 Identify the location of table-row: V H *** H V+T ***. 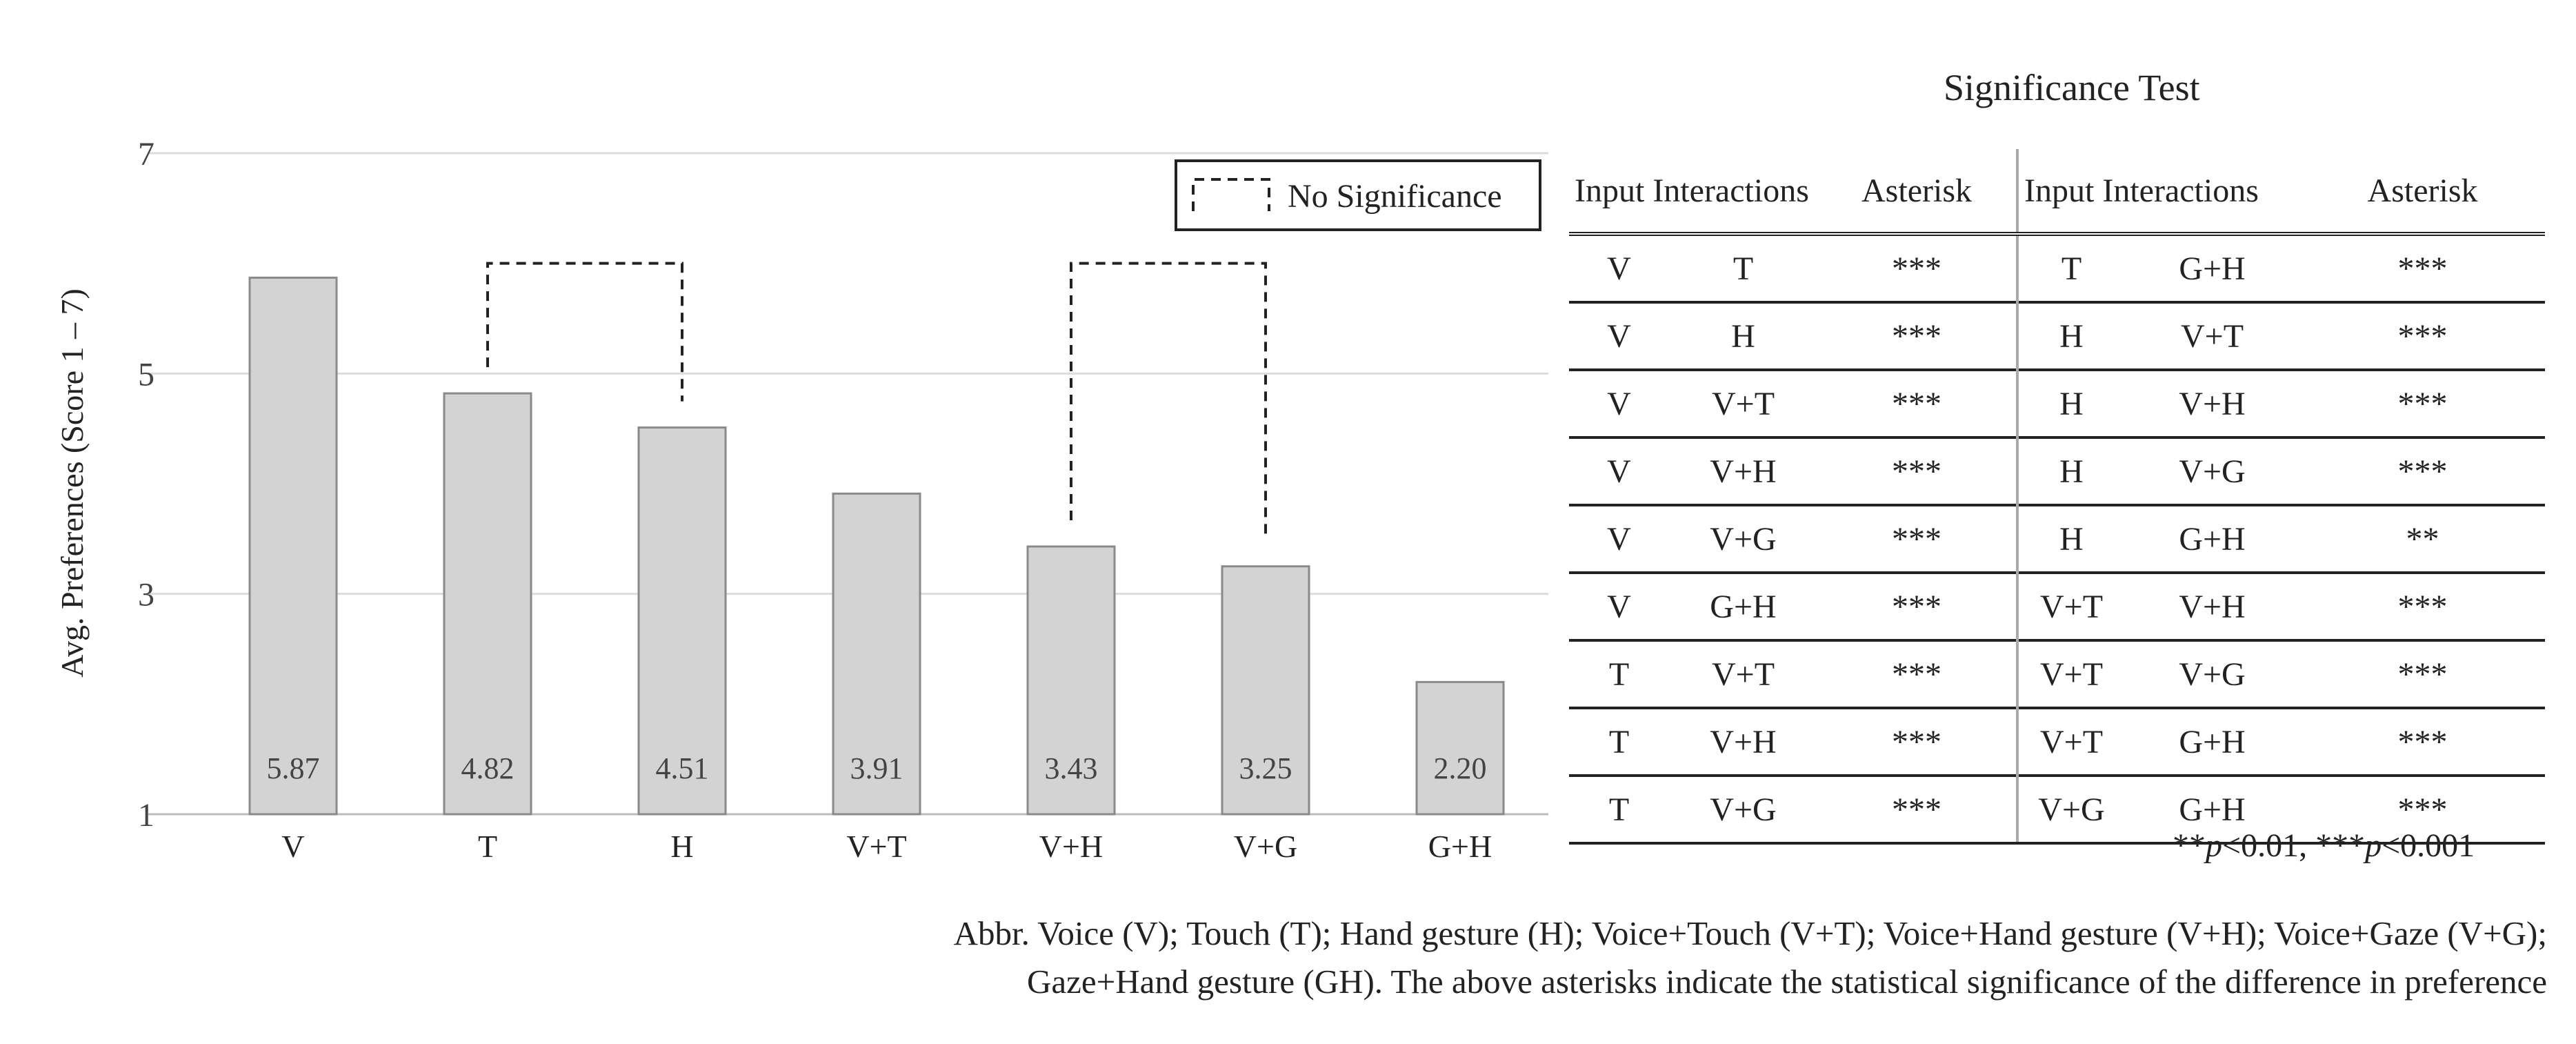
(2057, 335).